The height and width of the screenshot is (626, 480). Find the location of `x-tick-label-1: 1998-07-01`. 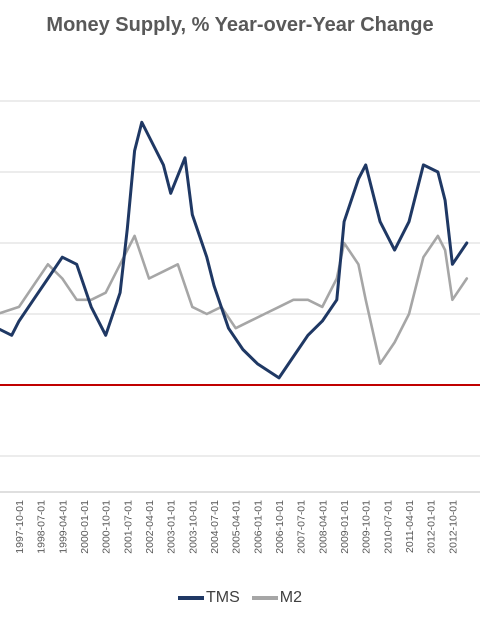

x-tick-label-1: 1998-07-01 is located at coordinates (42, 527).